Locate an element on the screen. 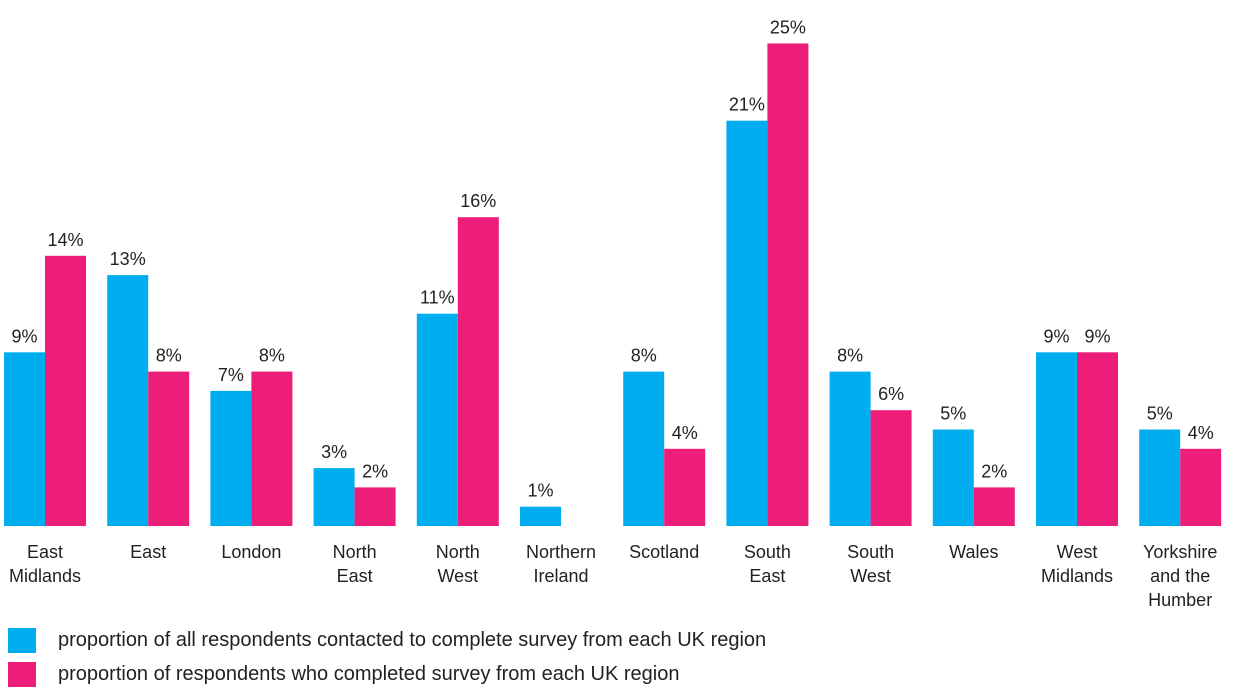 The height and width of the screenshot is (693, 1233). legend-swatch-contacted is located at coordinates (22, 640).